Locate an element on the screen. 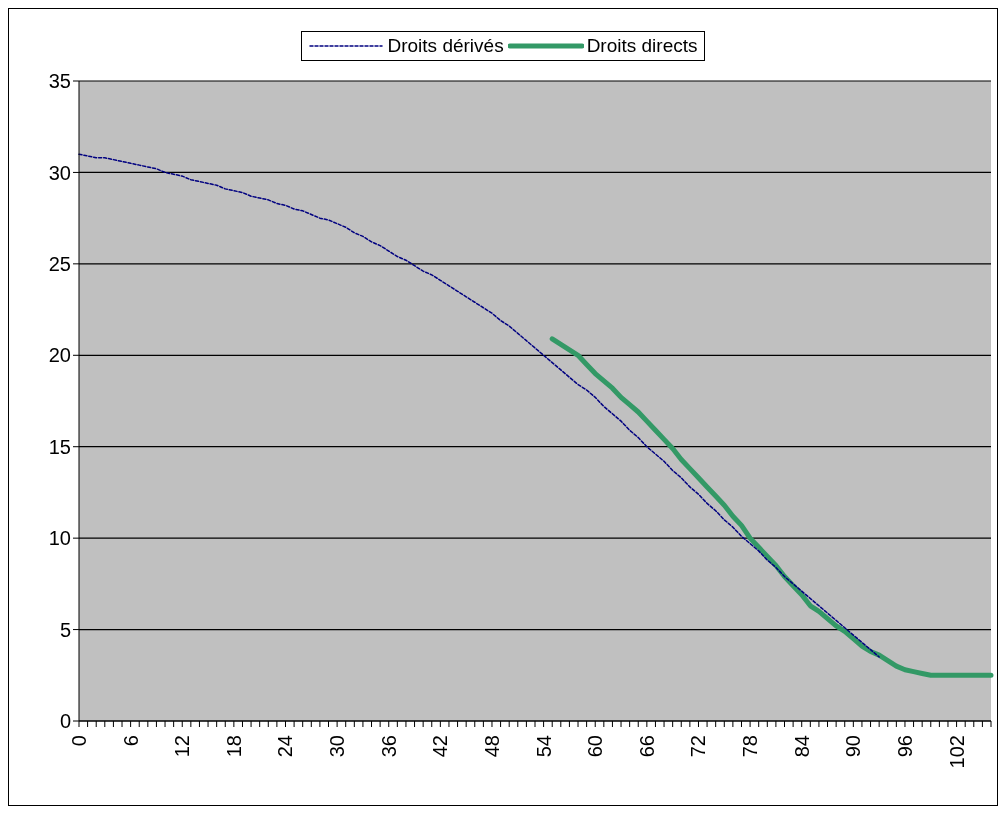 The image size is (1008, 816). legend-label: Droits directs is located at coordinates (642, 46).